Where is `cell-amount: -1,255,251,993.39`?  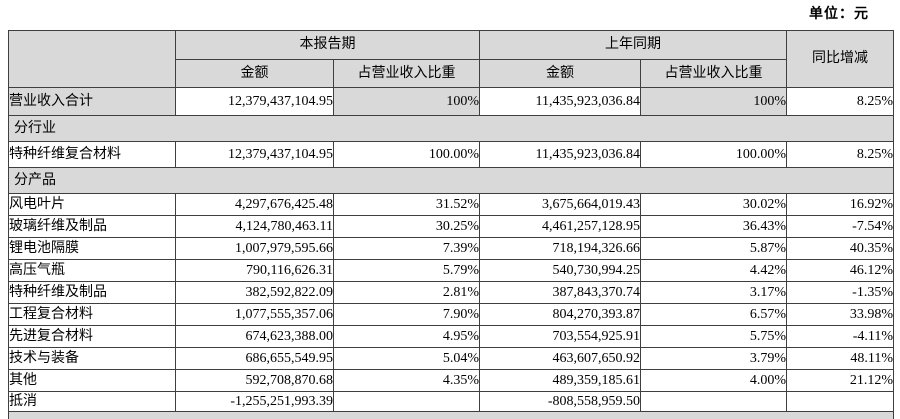 cell-amount: -1,255,251,993.39 is located at coordinates (254, 401).